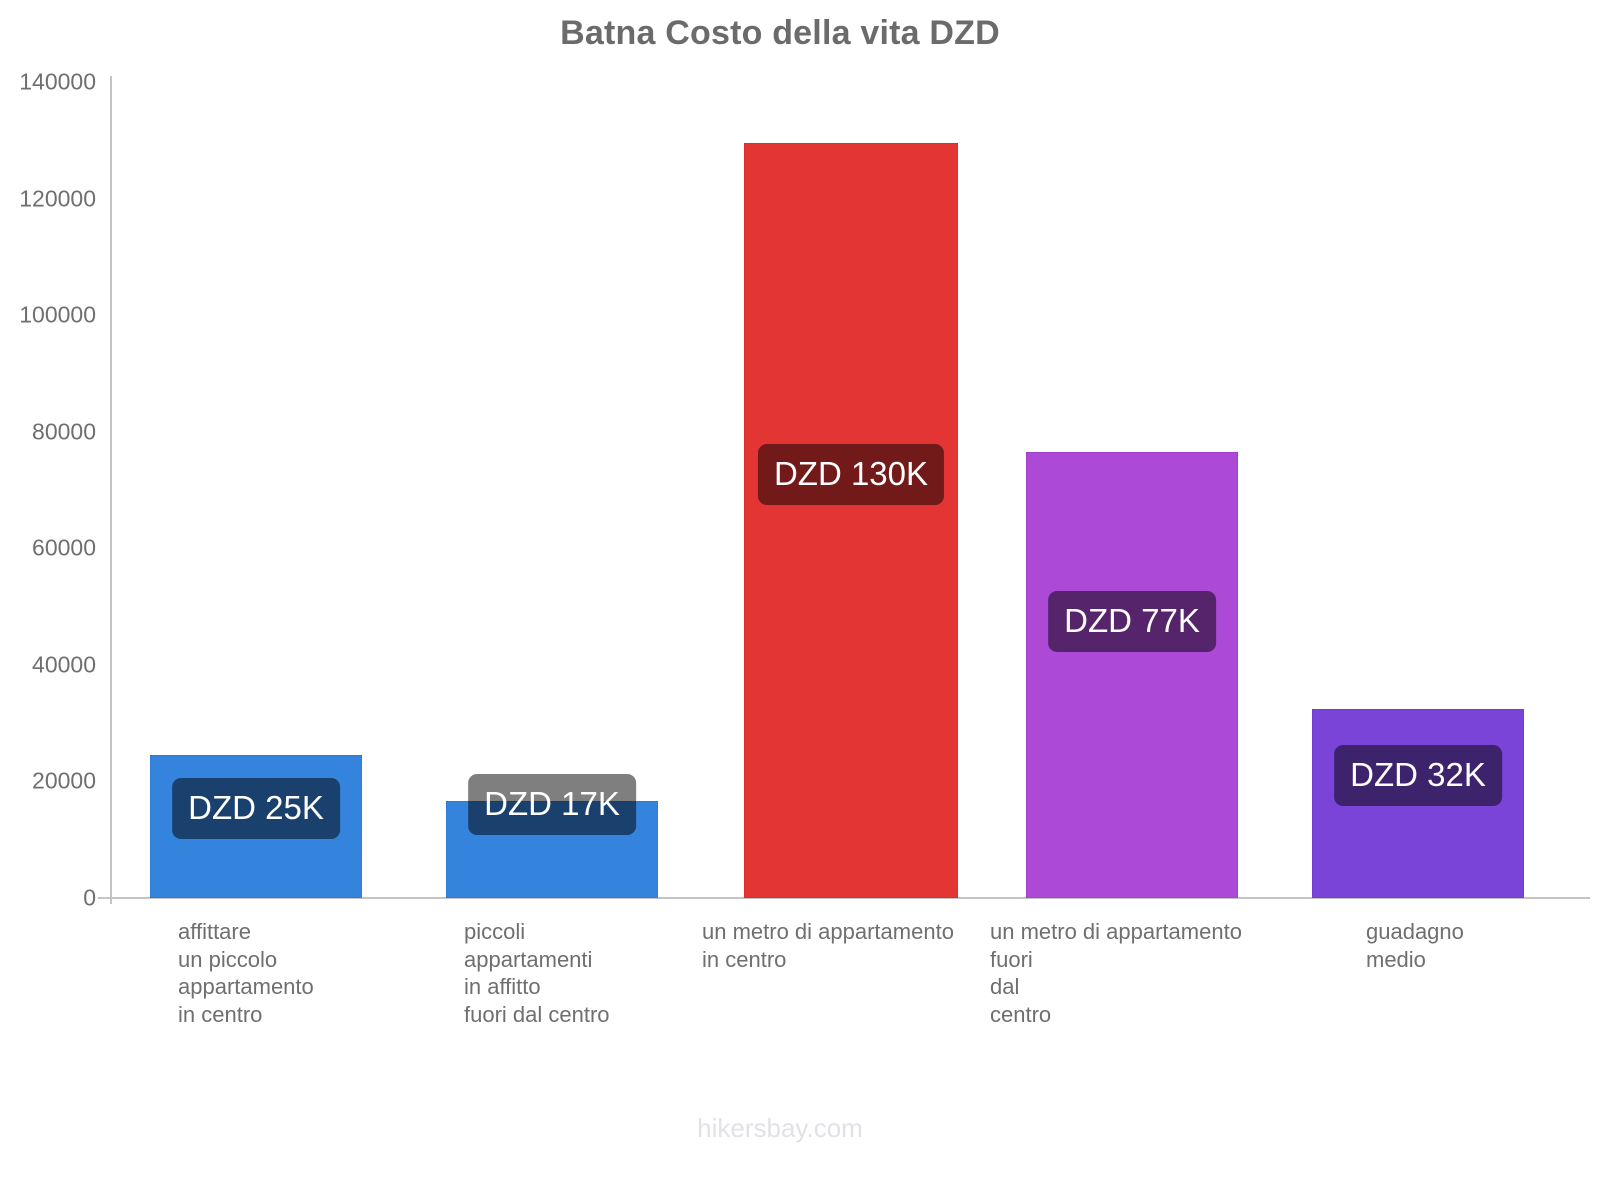 This screenshot has height=1200, width=1600. I want to click on page-title: Batna Costo della vita DZD, so click(780, 33).